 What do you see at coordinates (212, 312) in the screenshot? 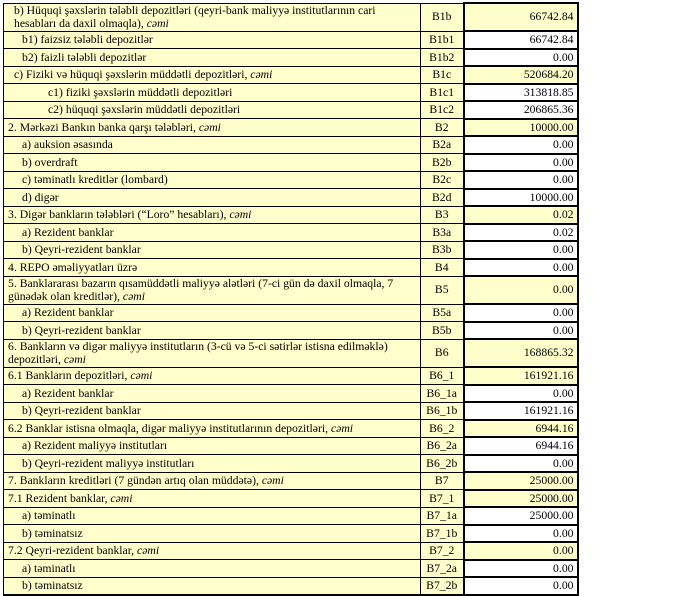
I see `row-description-cell: a) Rezident banklar` at bounding box center [212, 312].